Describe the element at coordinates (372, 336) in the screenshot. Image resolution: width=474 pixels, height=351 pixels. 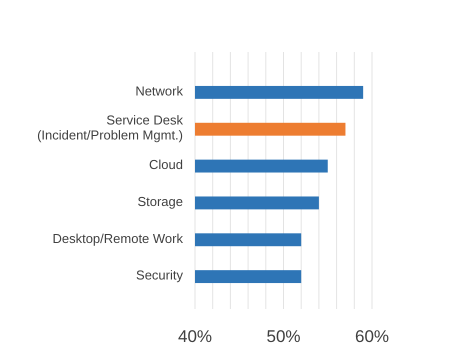
I see `x-tick-label: 60%` at that location.